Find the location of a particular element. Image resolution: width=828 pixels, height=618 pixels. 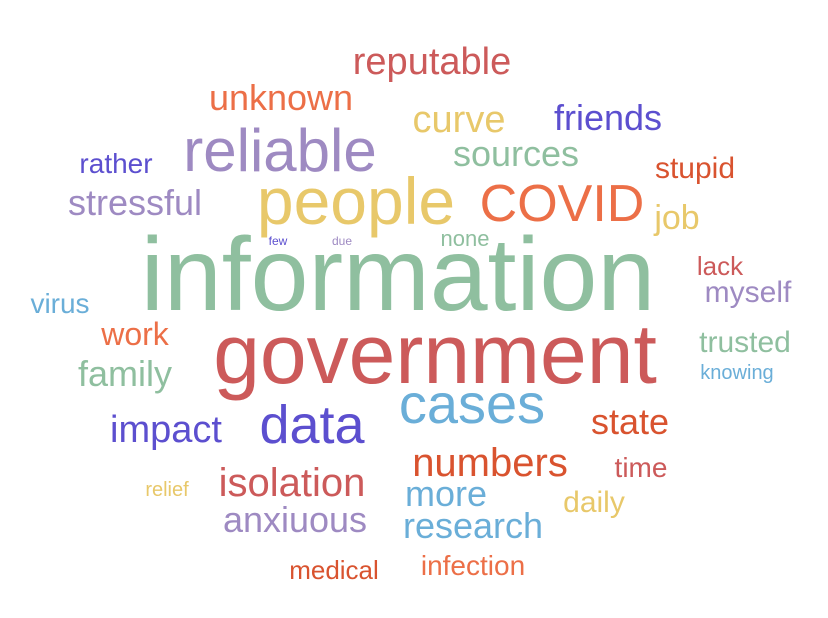

word-trusted: trusted is located at coordinates (745, 342).